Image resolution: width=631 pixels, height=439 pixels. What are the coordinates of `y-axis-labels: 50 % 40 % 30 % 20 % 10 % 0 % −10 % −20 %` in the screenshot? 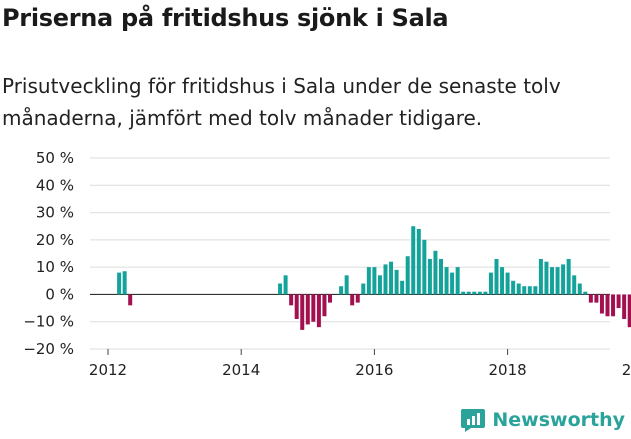 It's located at (48, 253).